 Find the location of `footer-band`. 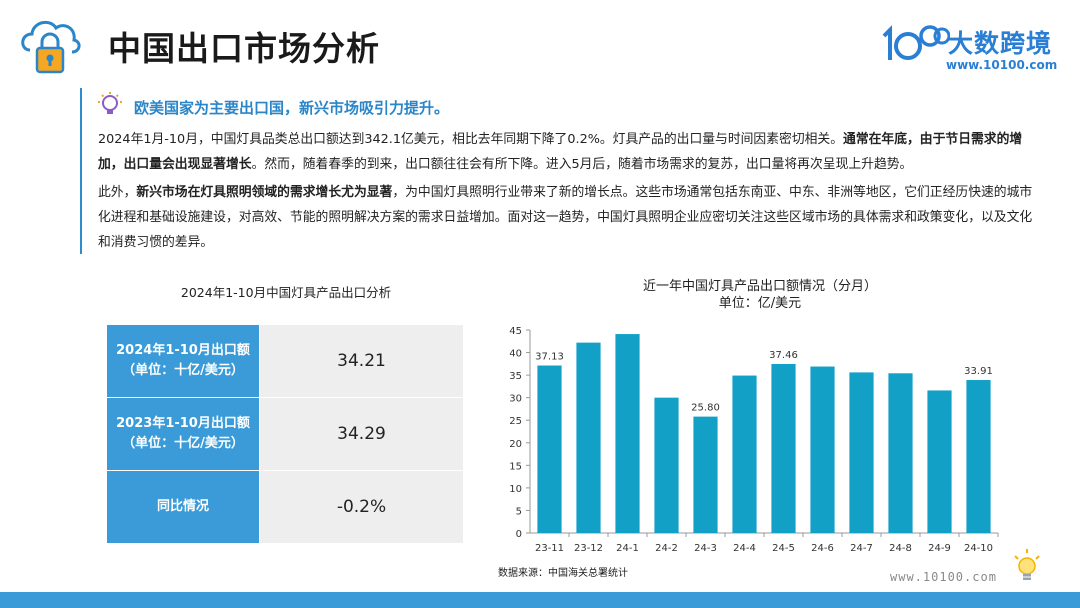

footer-band is located at coordinates (540, 600).